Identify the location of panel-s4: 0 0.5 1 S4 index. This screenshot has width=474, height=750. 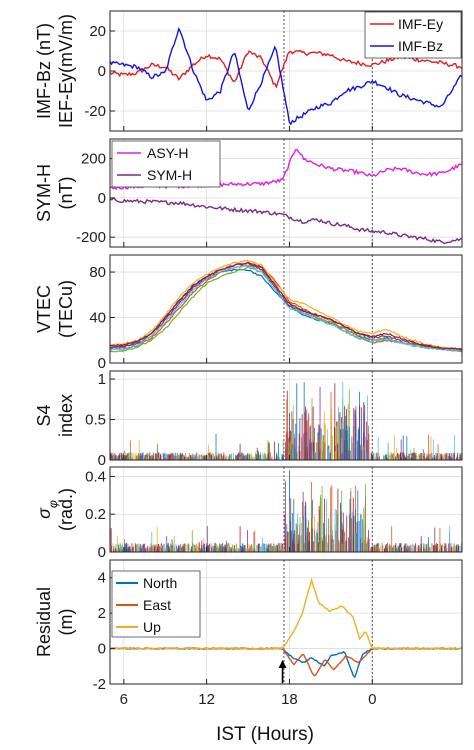
(248, 419).